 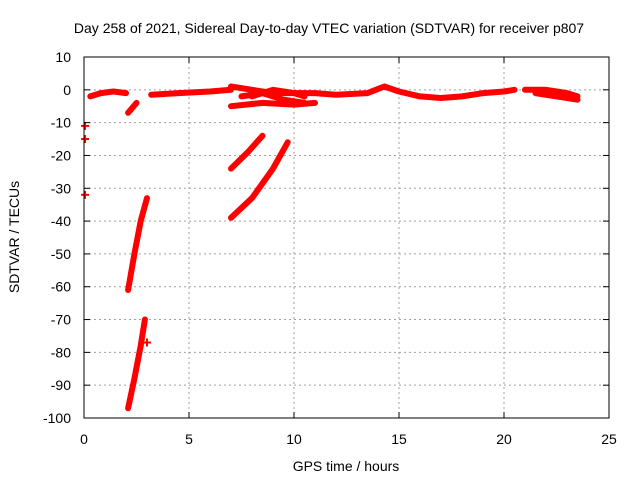 What do you see at coordinates (67, 90) in the screenshot?
I see `y-tick-label: 0` at bounding box center [67, 90].